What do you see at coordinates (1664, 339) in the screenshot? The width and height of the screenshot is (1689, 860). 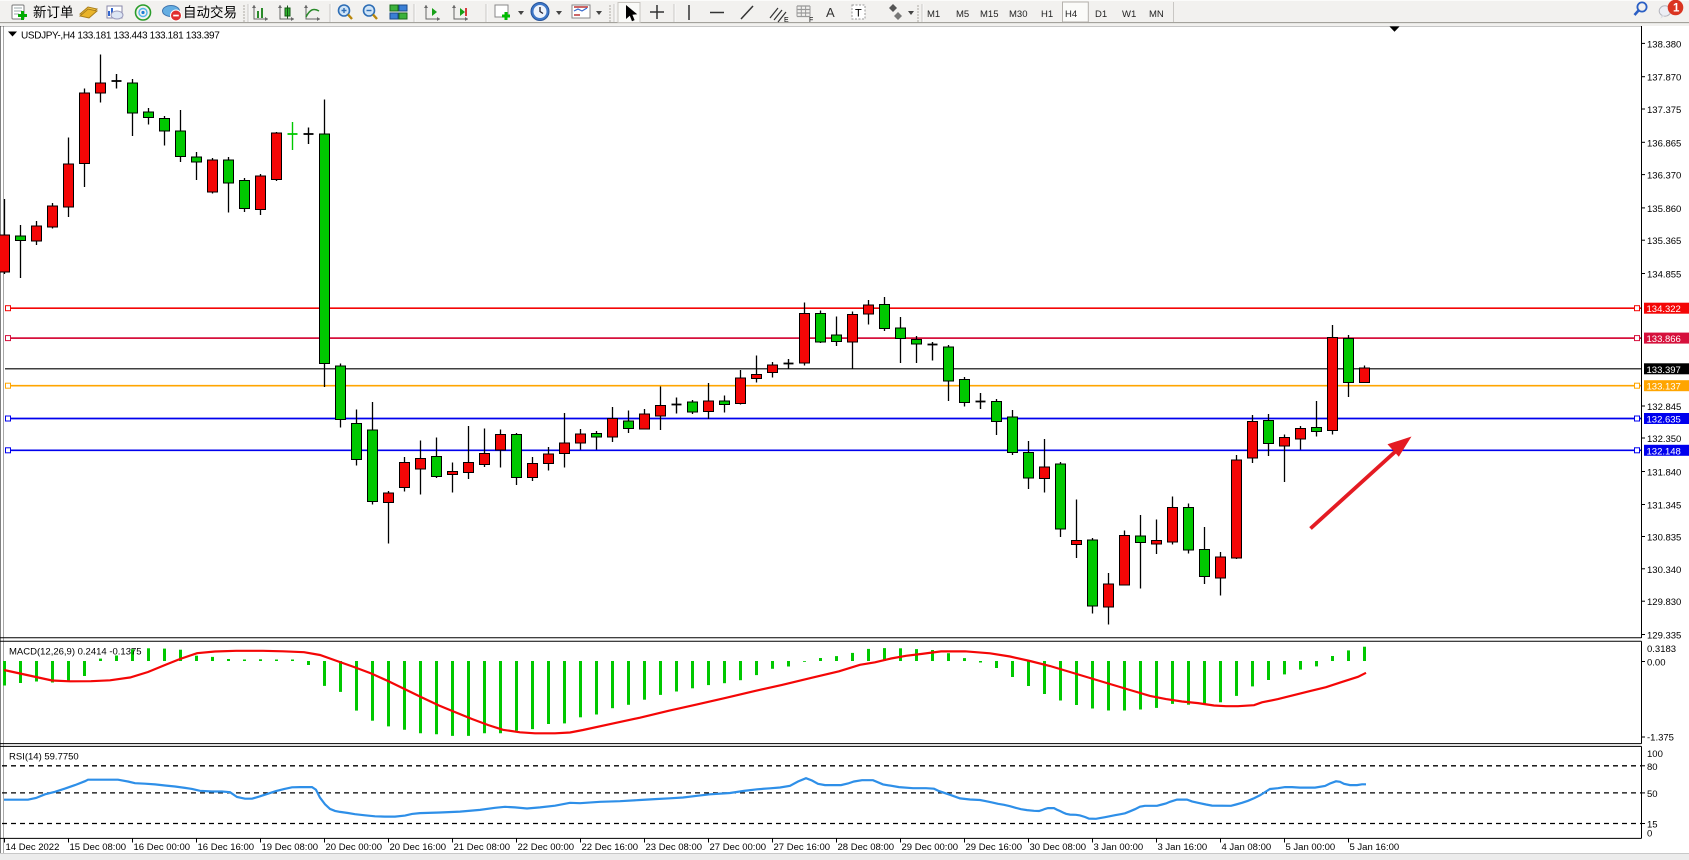 I see `svg-text: 133.866` at bounding box center [1664, 339].